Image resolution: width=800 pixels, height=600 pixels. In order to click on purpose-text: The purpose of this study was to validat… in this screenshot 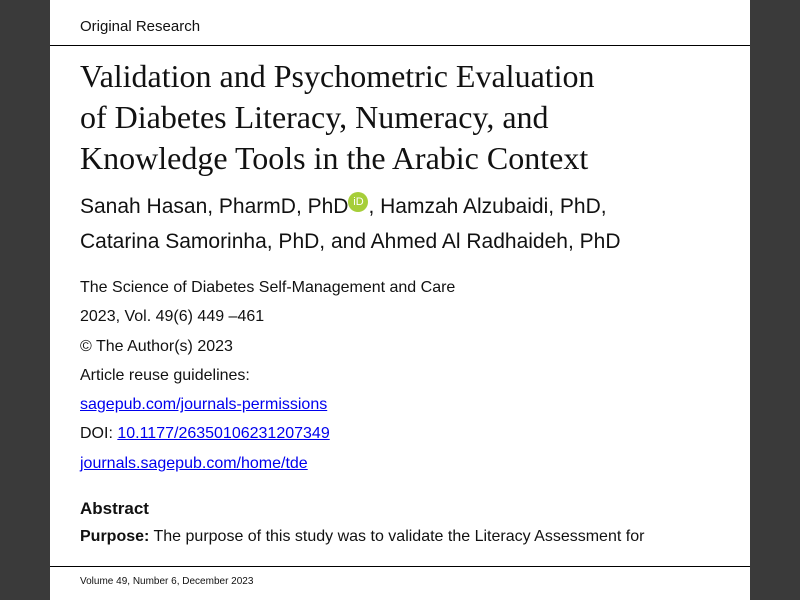, I will do `click(397, 536)`.